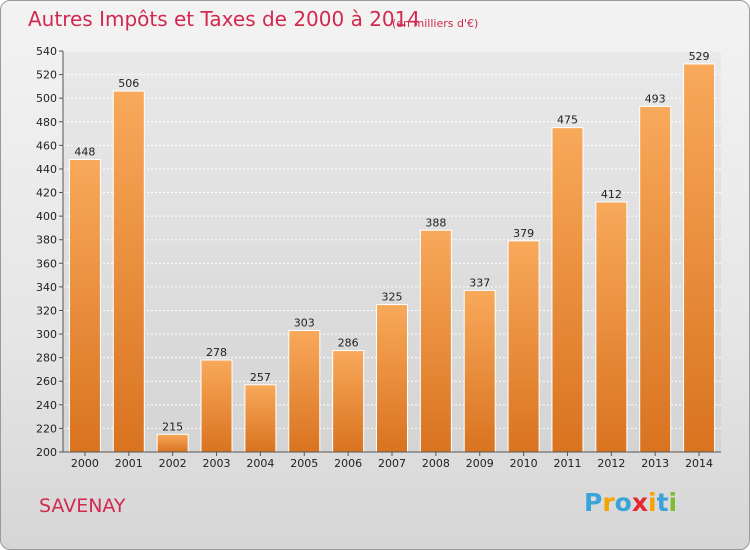 The image size is (750, 550). Describe the element at coordinates (392, 463) in the screenshot. I see `x-tick-label: 2007` at that location.